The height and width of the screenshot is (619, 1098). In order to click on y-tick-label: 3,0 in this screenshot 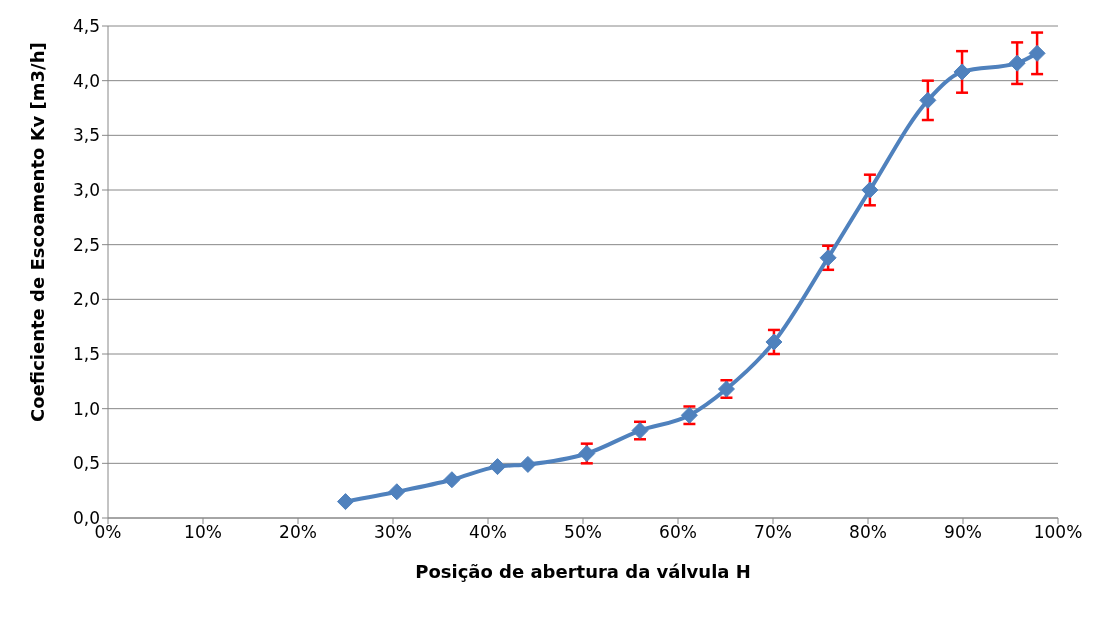, I will do `click(86, 190)`.